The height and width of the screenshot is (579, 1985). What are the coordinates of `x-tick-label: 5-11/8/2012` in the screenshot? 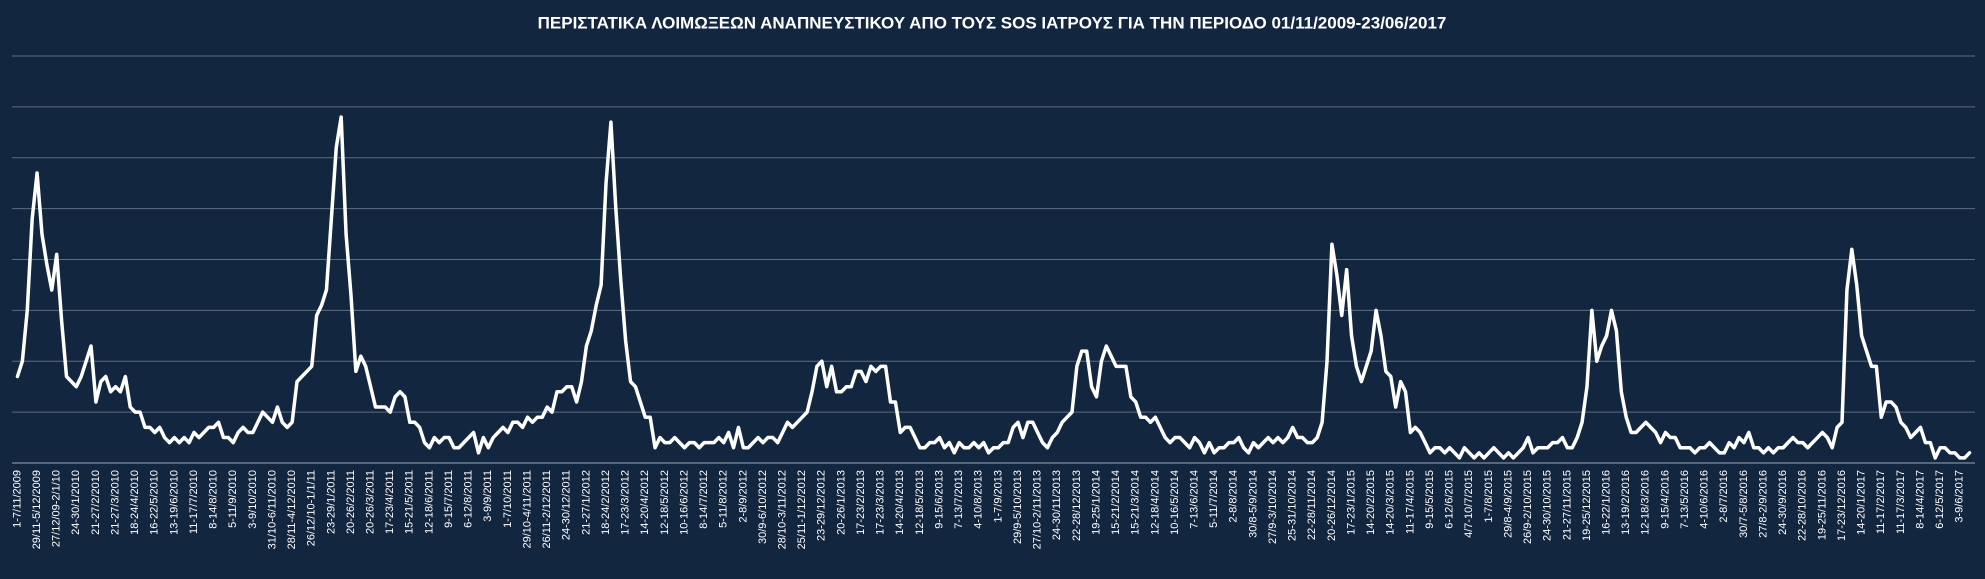 It's located at (724, 499).